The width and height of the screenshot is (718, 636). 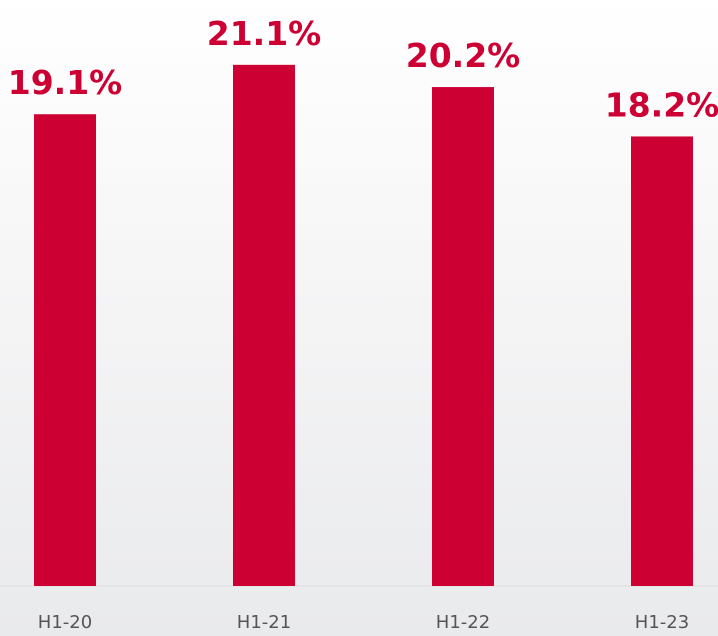 What do you see at coordinates (463, 622) in the screenshot?
I see `x-tick-label: H1-22` at bounding box center [463, 622].